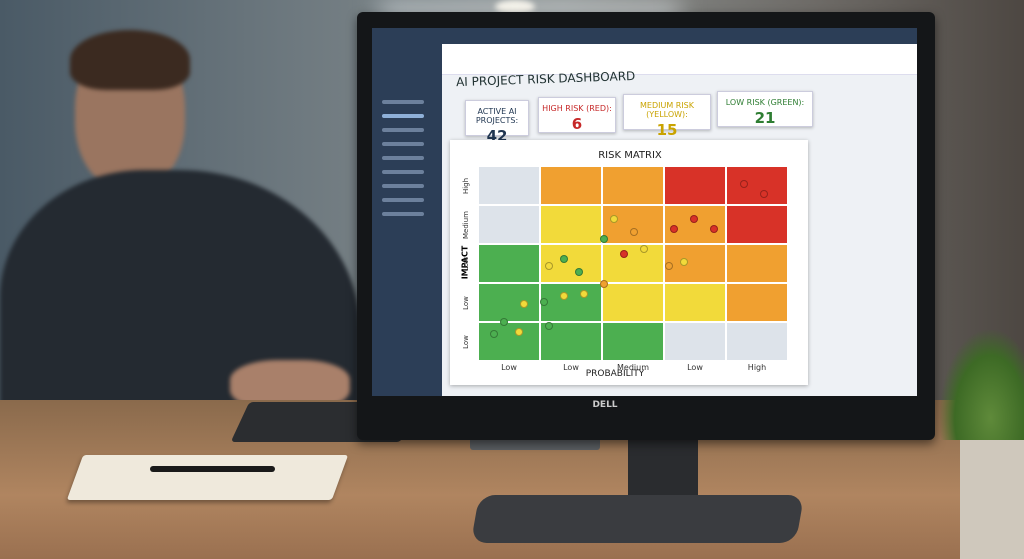 The width and height of the screenshot is (1024, 559). Describe the element at coordinates (982, 385) in the screenshot. I see `plant-leaves` at that location.